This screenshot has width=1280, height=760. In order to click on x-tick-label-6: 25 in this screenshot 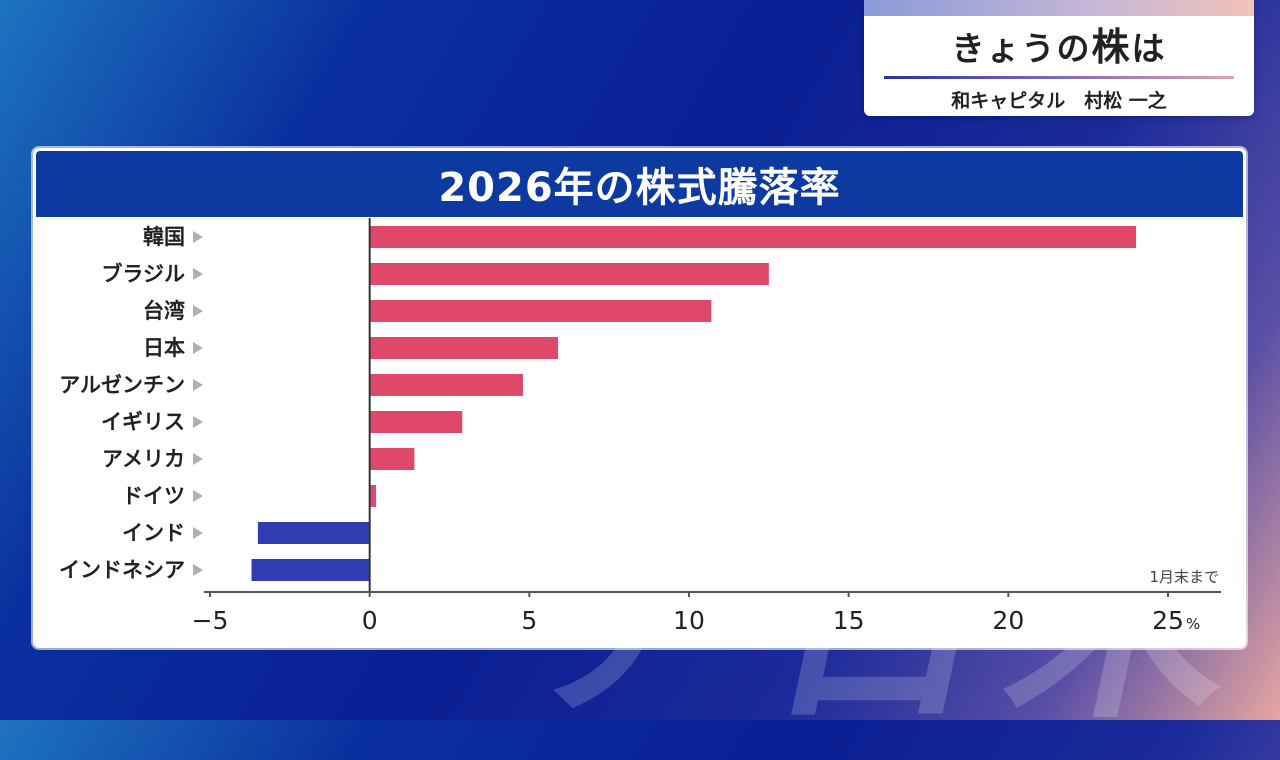, I will do `click(1168, 620)`.